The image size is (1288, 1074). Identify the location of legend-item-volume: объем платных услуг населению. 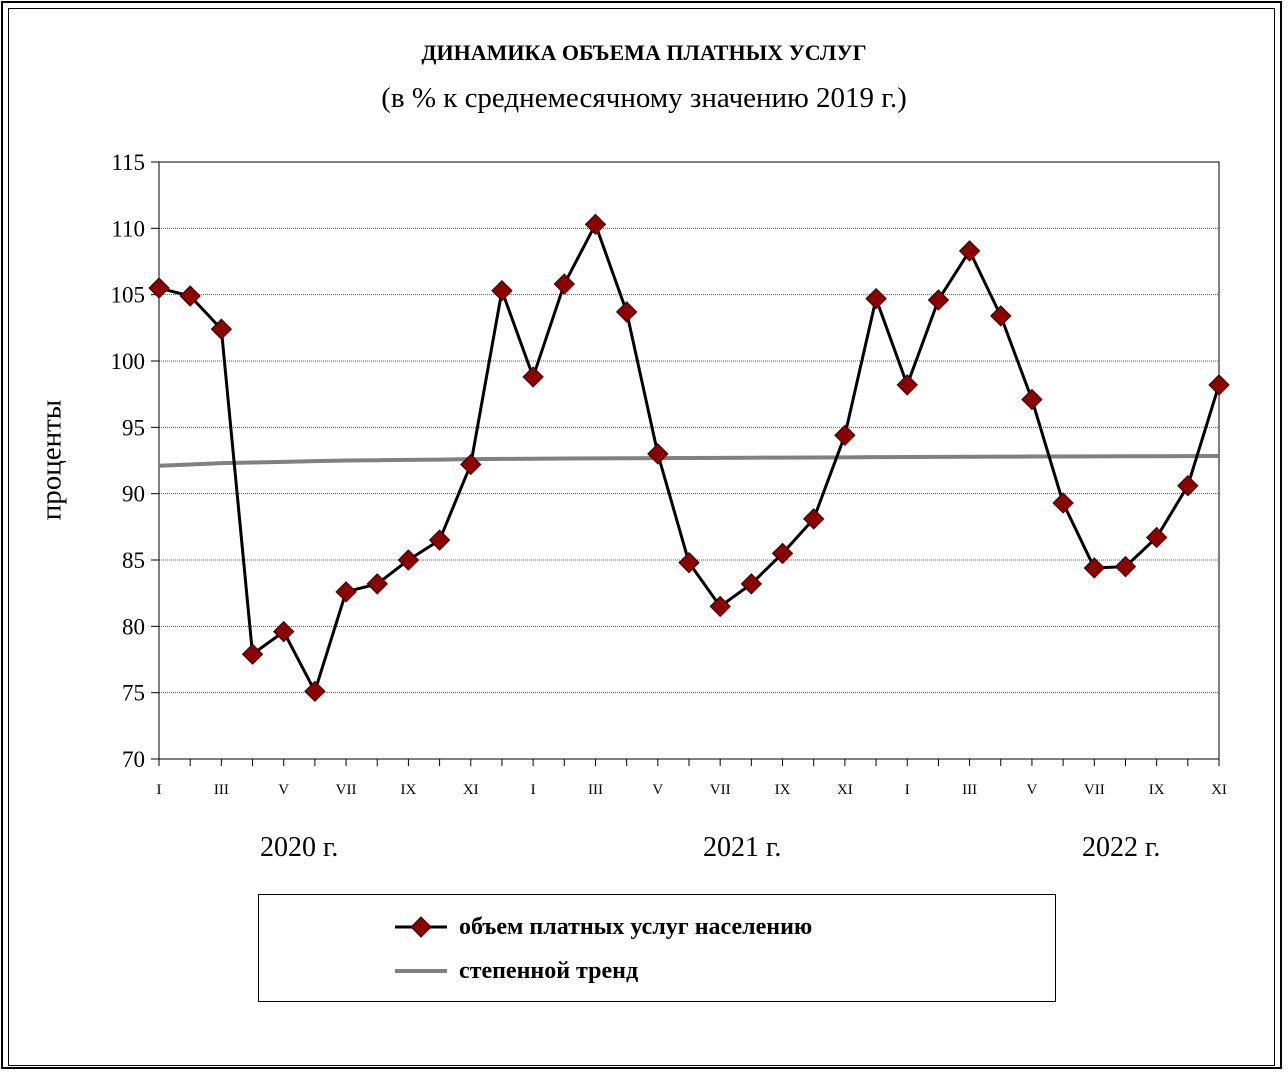
(602, 927).